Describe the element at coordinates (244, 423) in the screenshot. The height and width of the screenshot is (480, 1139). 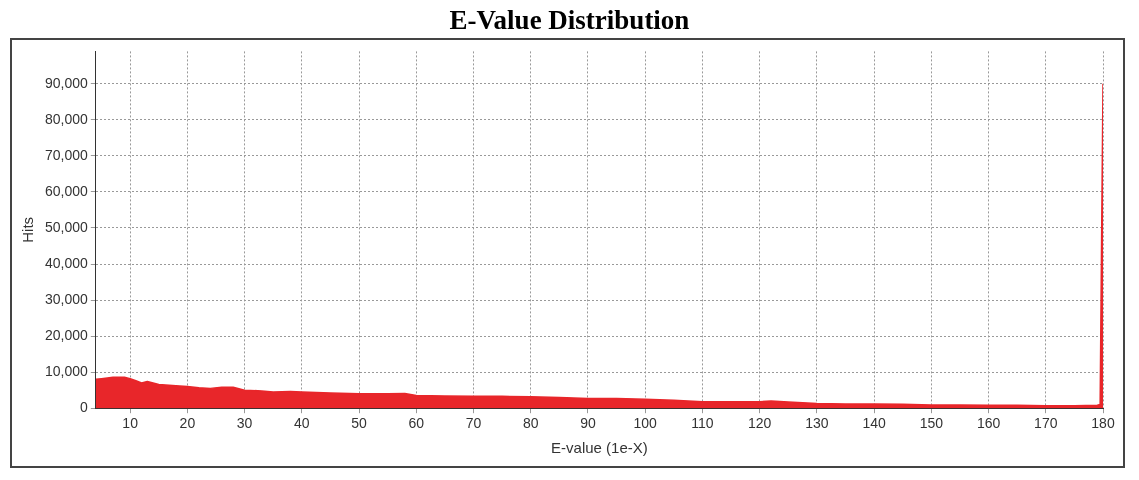
I see `x-tick-label: 30` at that location.